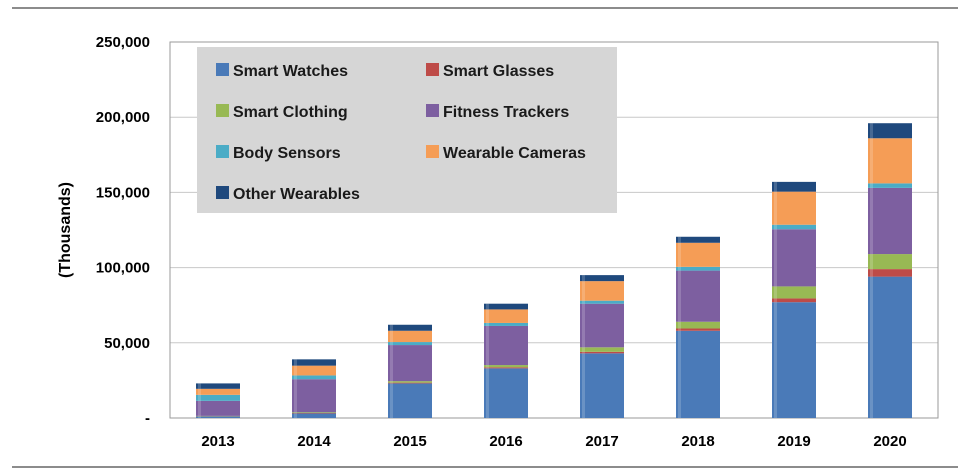 The width and height of the screenshot is (966, 476). What do you see at coordinates (498, 71) in the screenshot?
I see `legend-label: Smart Glasses` at bounding box center [498, 71].